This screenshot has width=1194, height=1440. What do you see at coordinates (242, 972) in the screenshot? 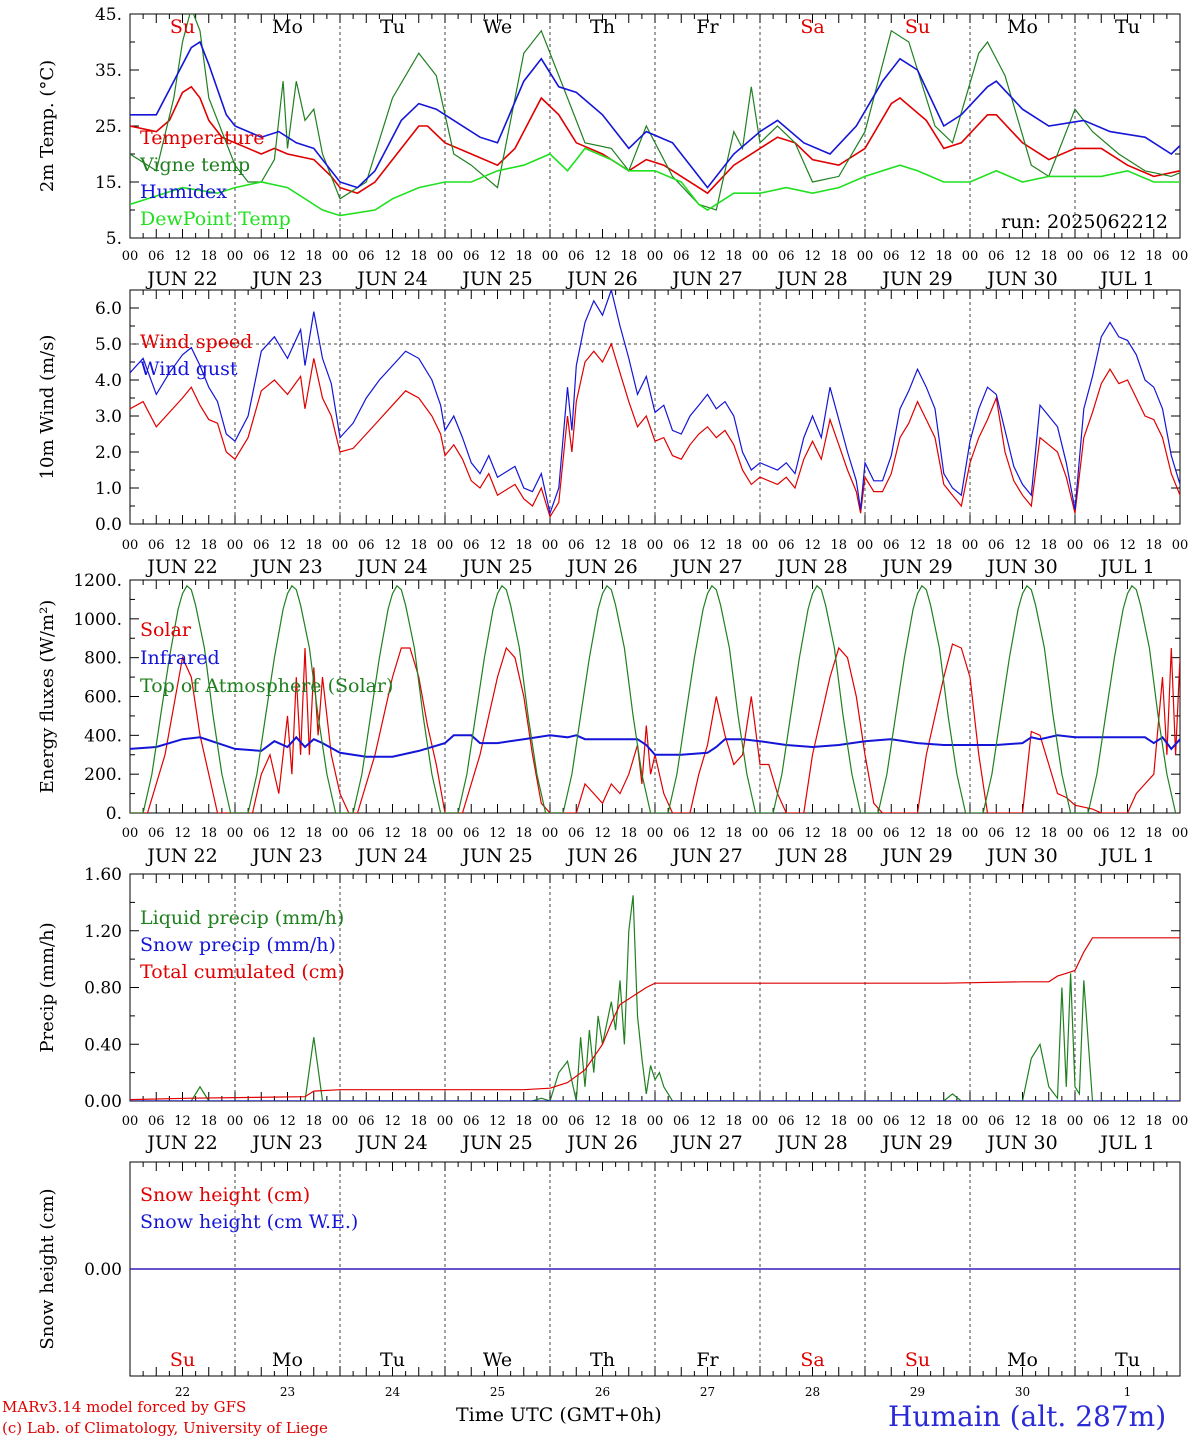
I see `legend-entry: Total cumulated (cm)` at bounding box center [242, 972].